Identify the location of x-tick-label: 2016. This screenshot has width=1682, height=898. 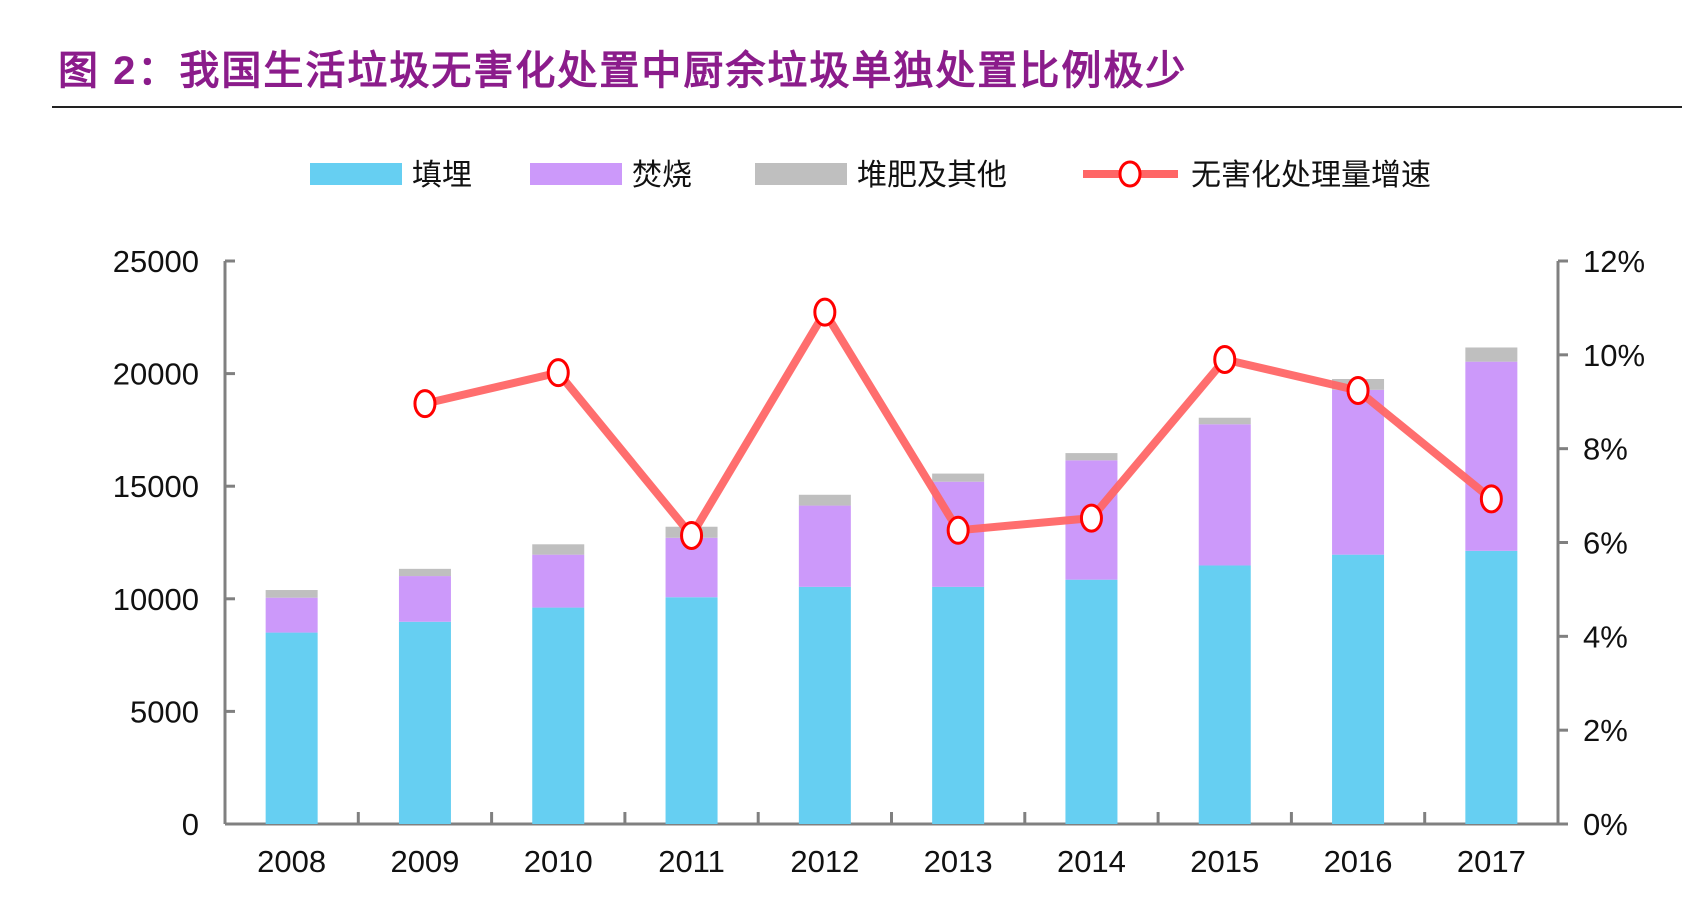
(1358, 861).